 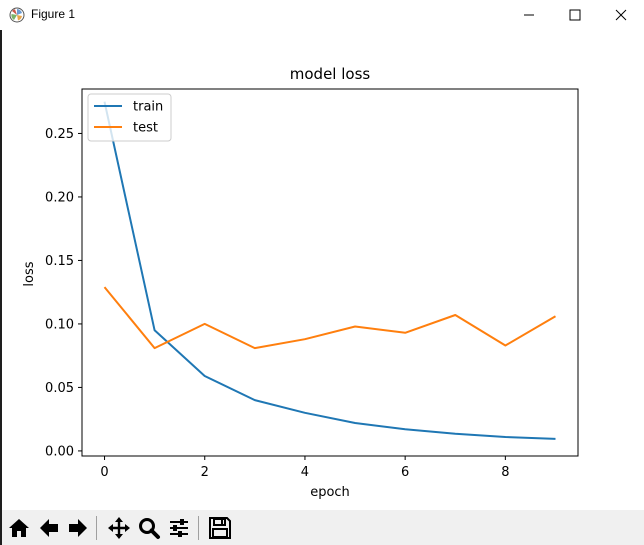 What do you see at coordinates (53, 14) in the screenshot?
I see `window-title: Figure 1` at bounding box center [53, 14].